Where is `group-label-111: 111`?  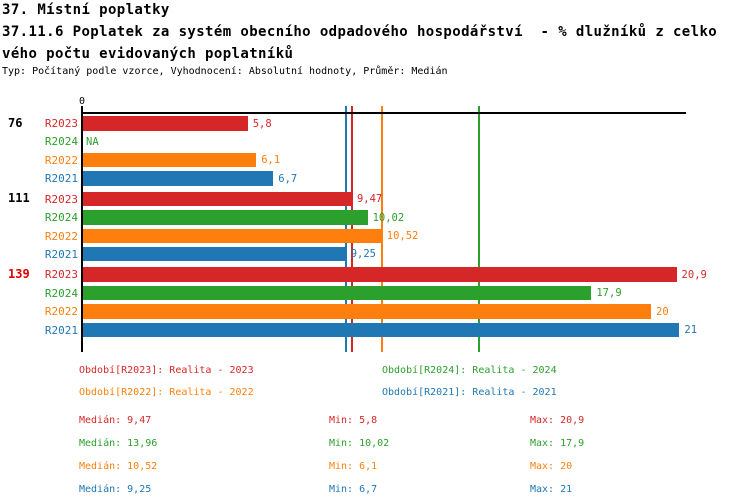
group-label-111: 111 is located at coordinates (19, 198).